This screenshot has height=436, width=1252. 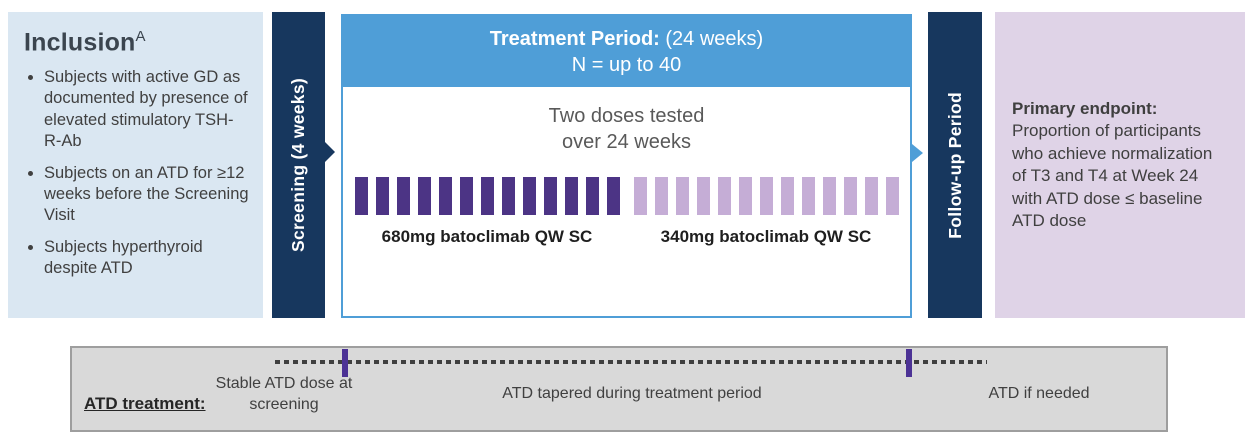 I want to click on treatment-header-title: Treatment Period:, so click(x=574, y=39).